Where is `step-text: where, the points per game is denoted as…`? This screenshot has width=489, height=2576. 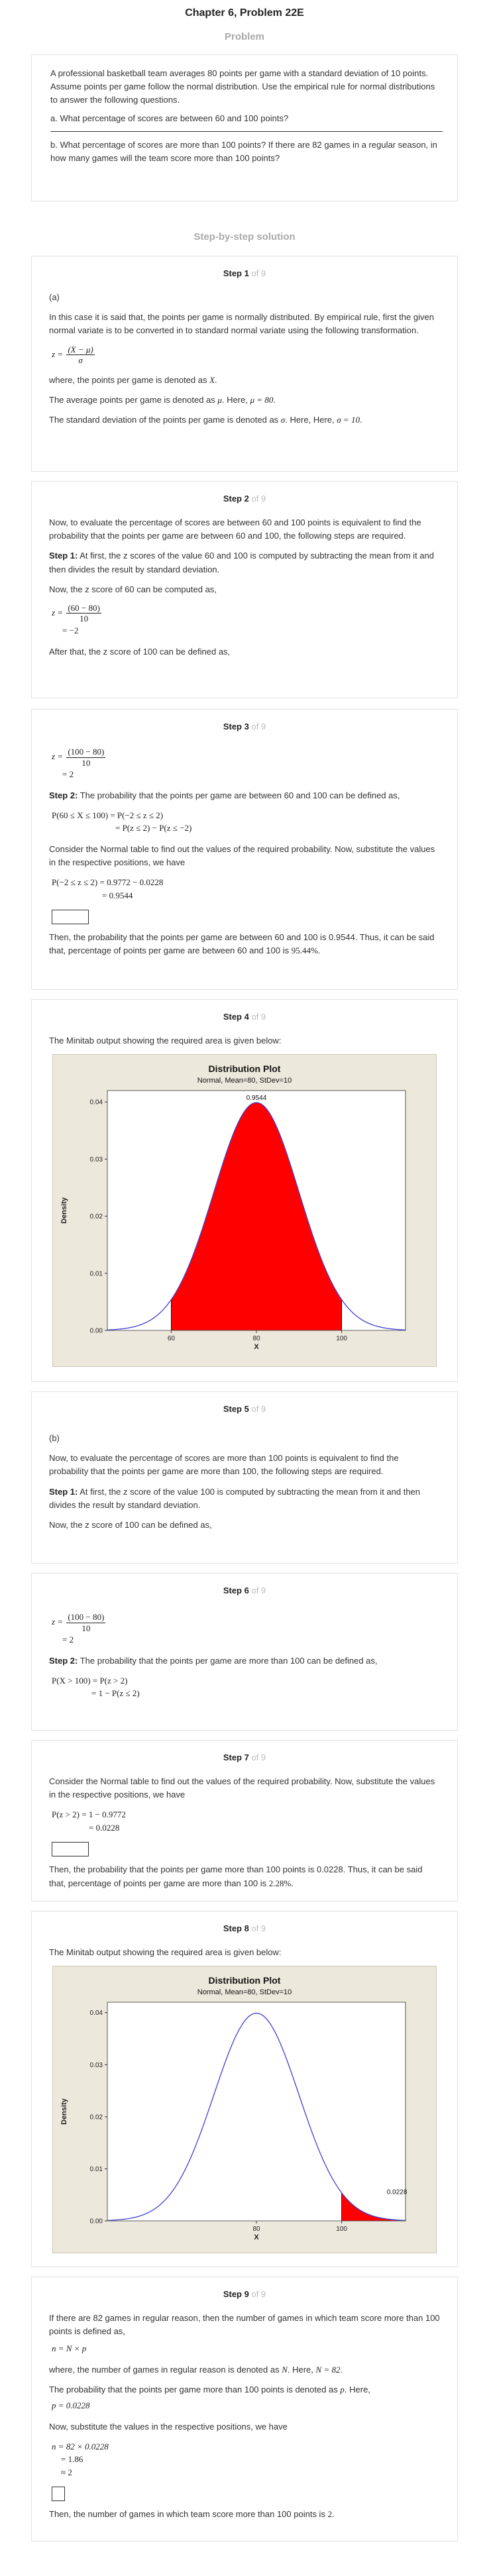
step-text: where, the points per game is denoted as… is located at coordinates (133, 379).